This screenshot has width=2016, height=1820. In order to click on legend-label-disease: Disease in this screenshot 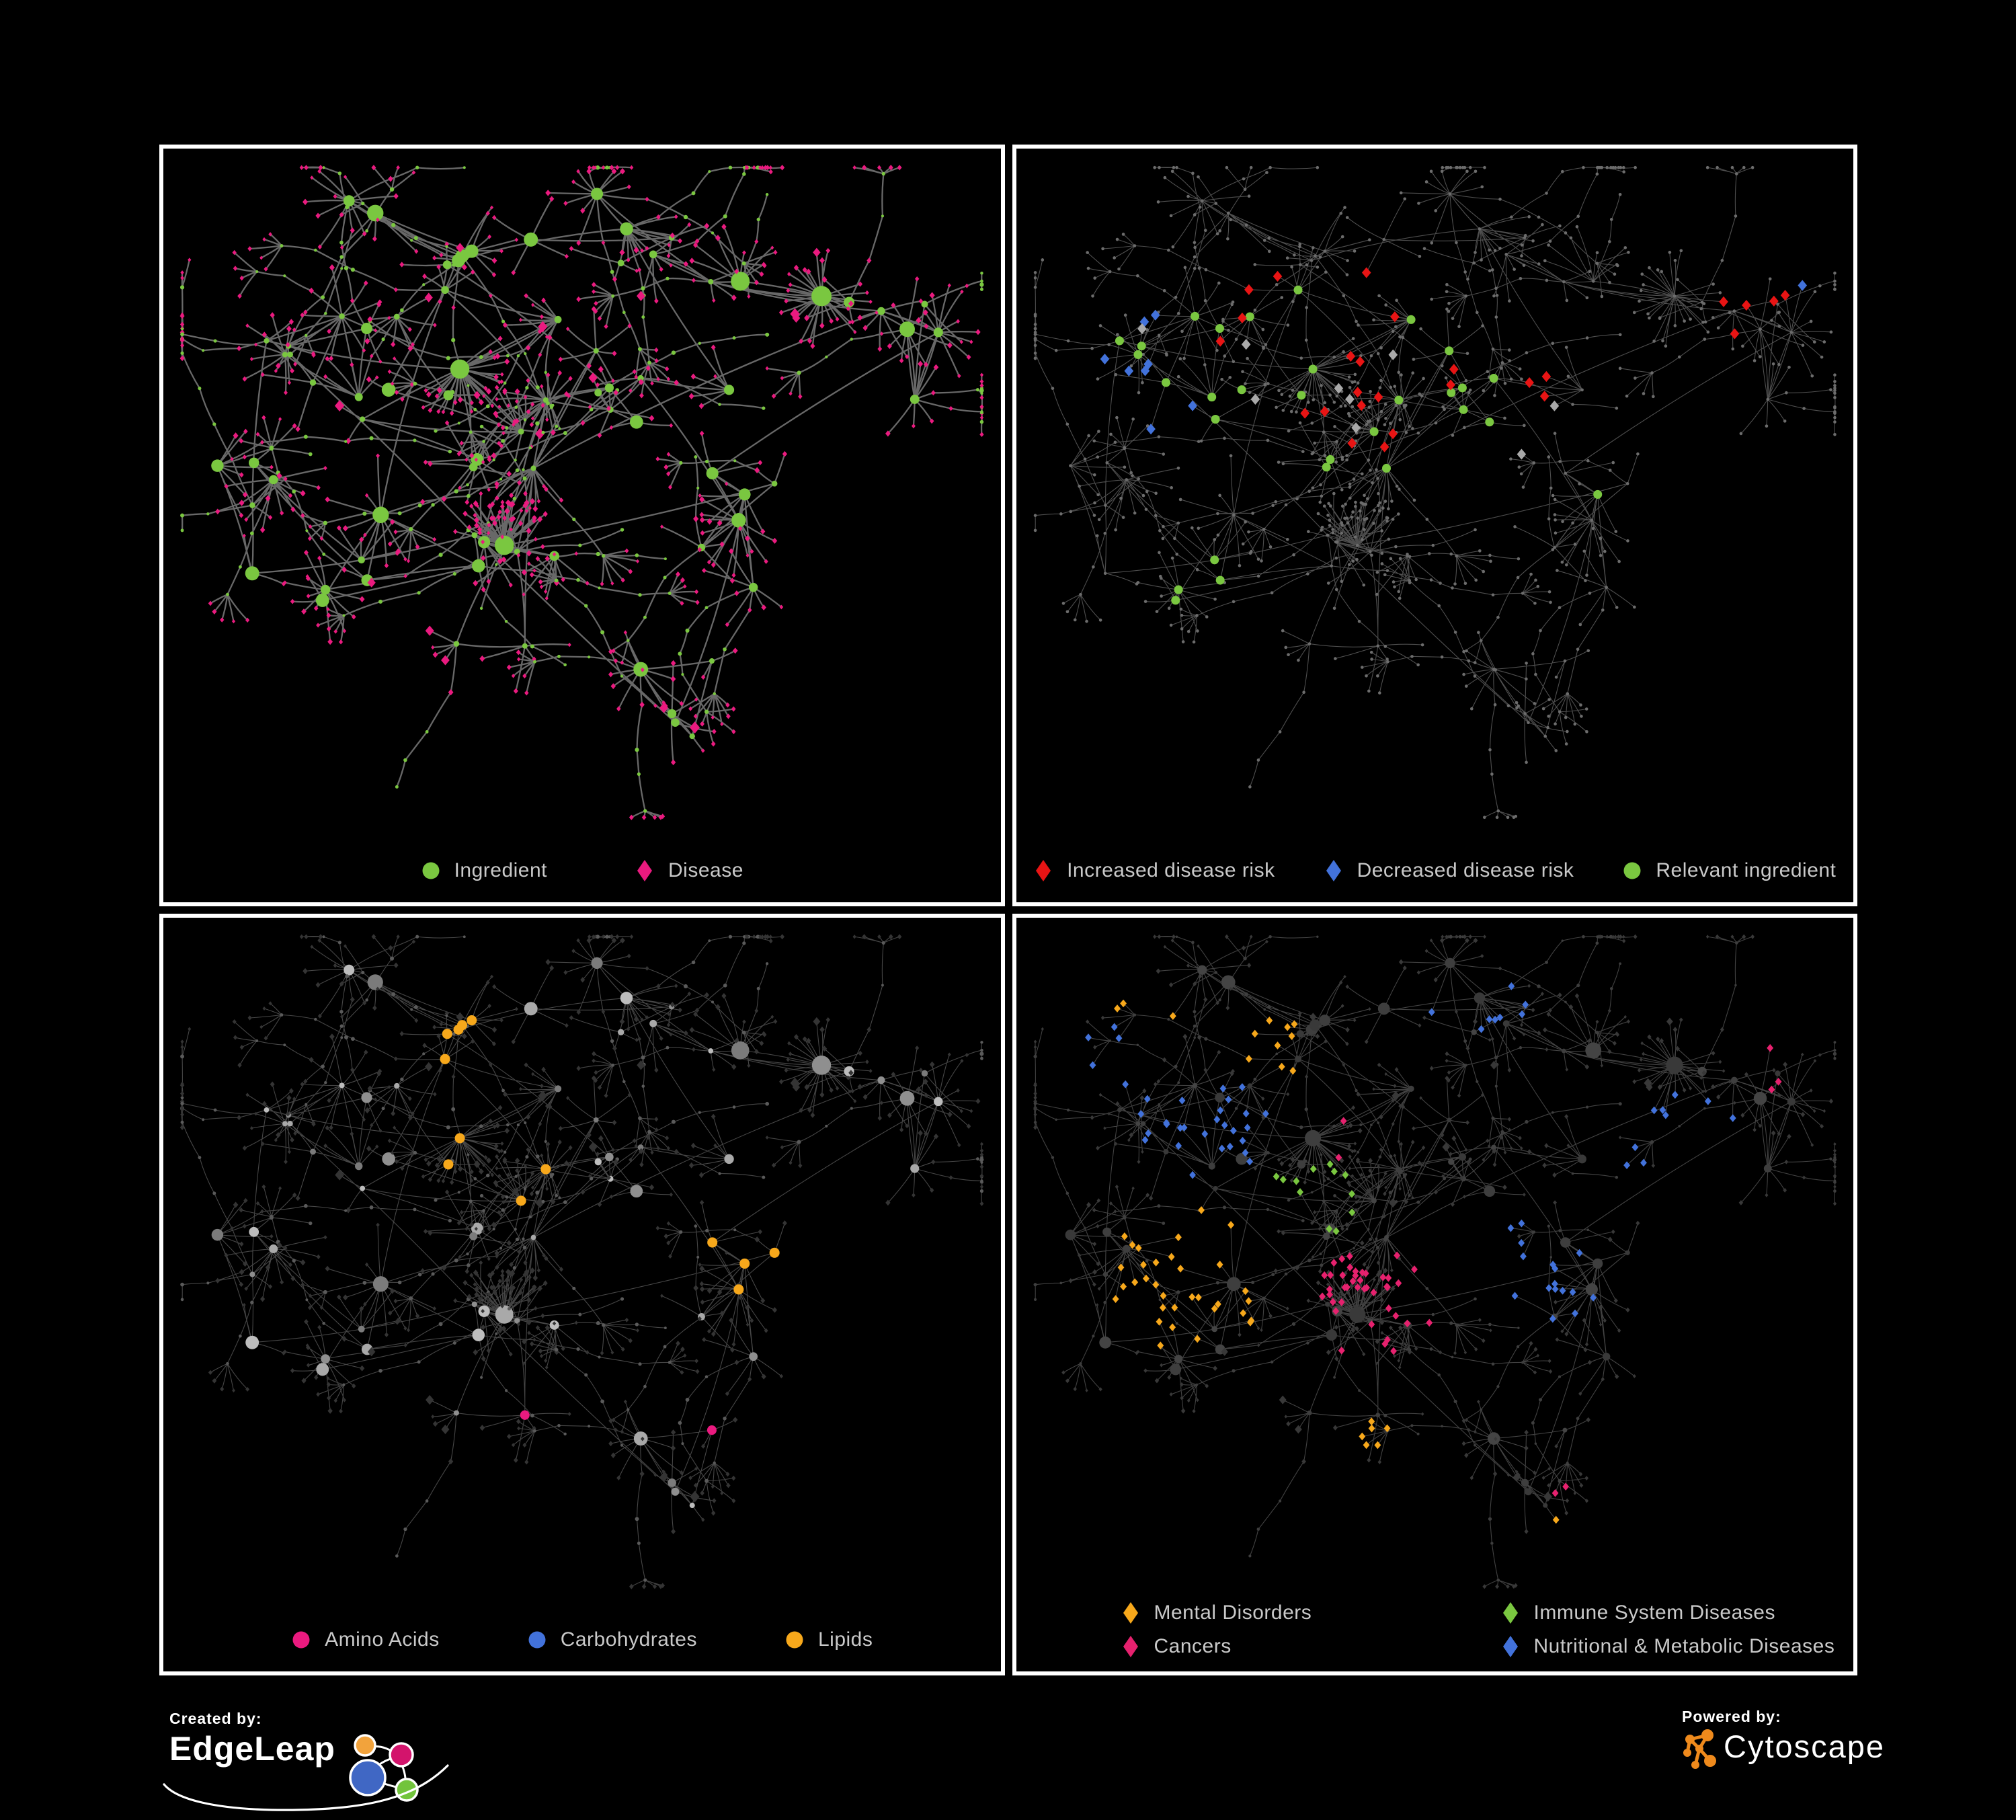, I will do `click(705, 870)`.